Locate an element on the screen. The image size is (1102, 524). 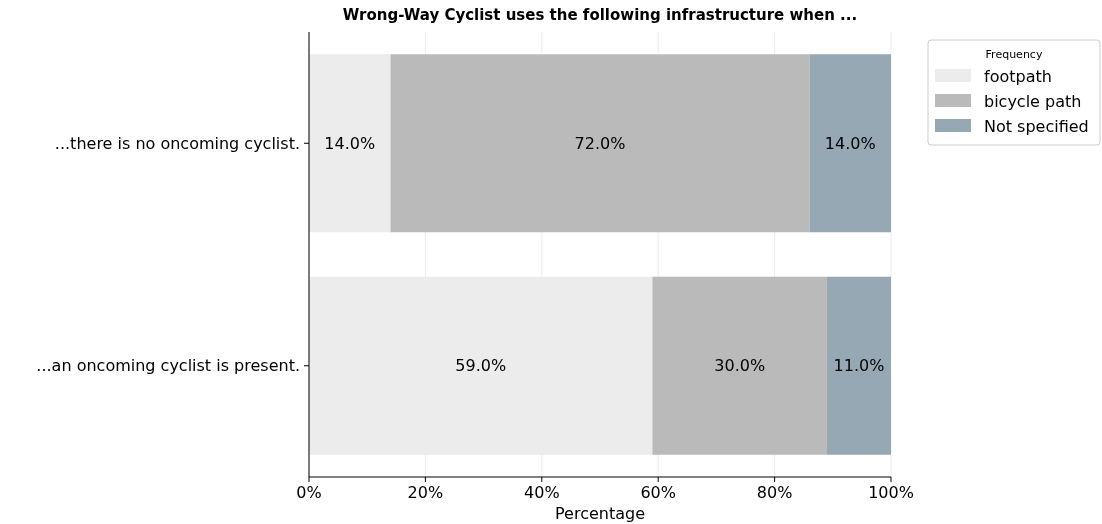
data-label: 72.0% is located at coordinates (600, 143).